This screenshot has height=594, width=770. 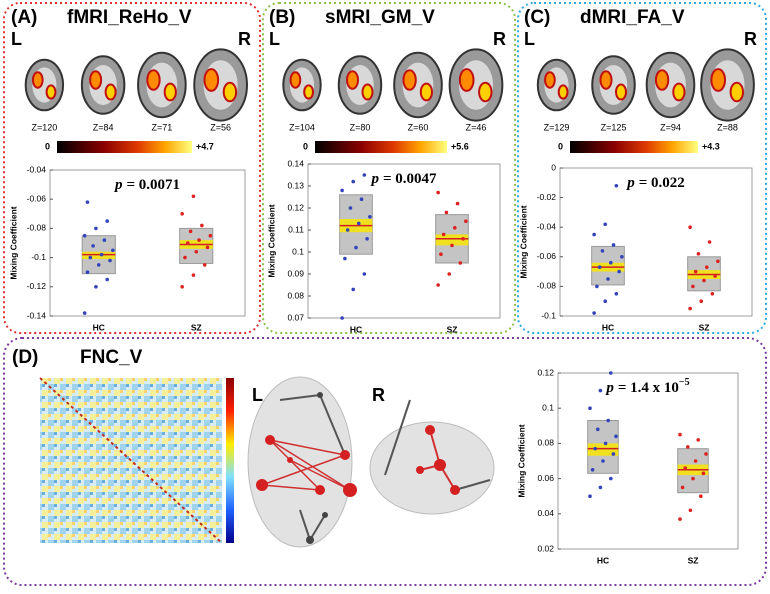 I want to click on panel-label: (B), so click(x=282, y=17).